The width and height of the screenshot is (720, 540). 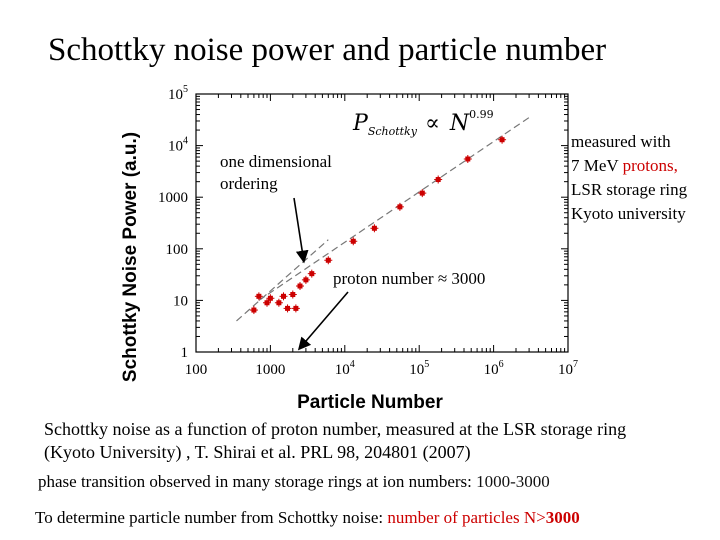 I want to click on formula-exp: 0.99, so click(x=481, y=114).